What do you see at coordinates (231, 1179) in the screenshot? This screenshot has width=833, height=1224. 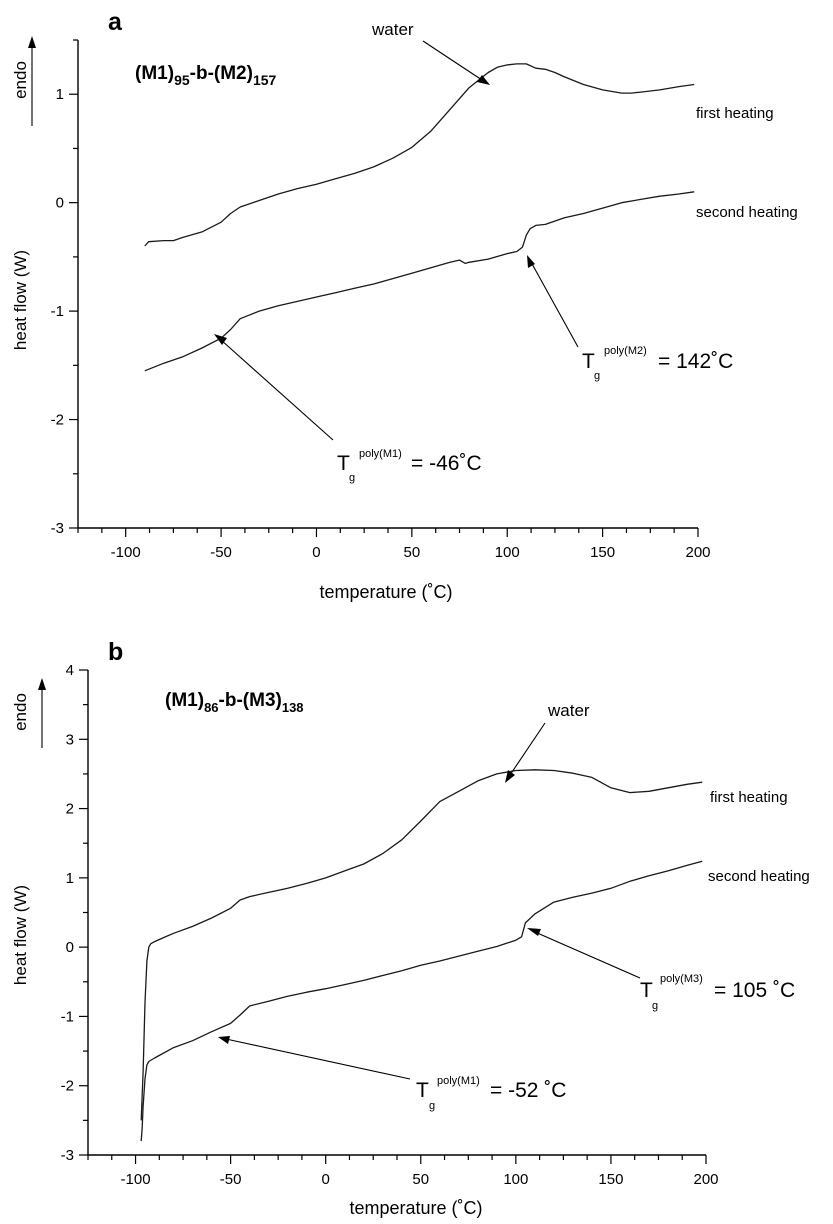 I see `panel-b-x-tick-label: -50` at bounding box center [231, 1179].